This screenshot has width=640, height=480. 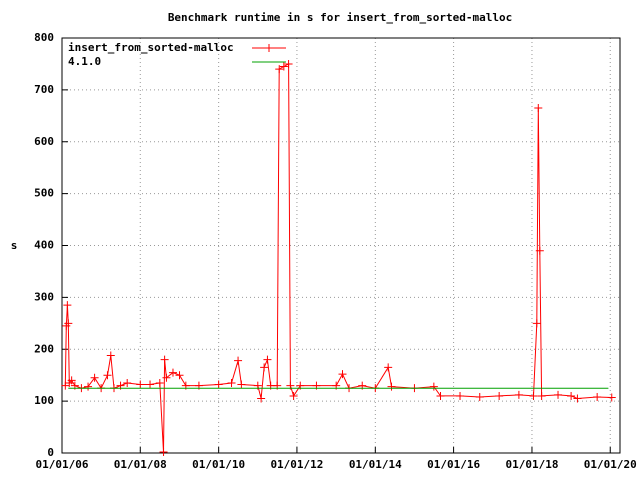 What do you see at coordinates (610, 464) in the screenshot?
I see `x-tick-label: 01/01/20` at bounding box center [610, 464].